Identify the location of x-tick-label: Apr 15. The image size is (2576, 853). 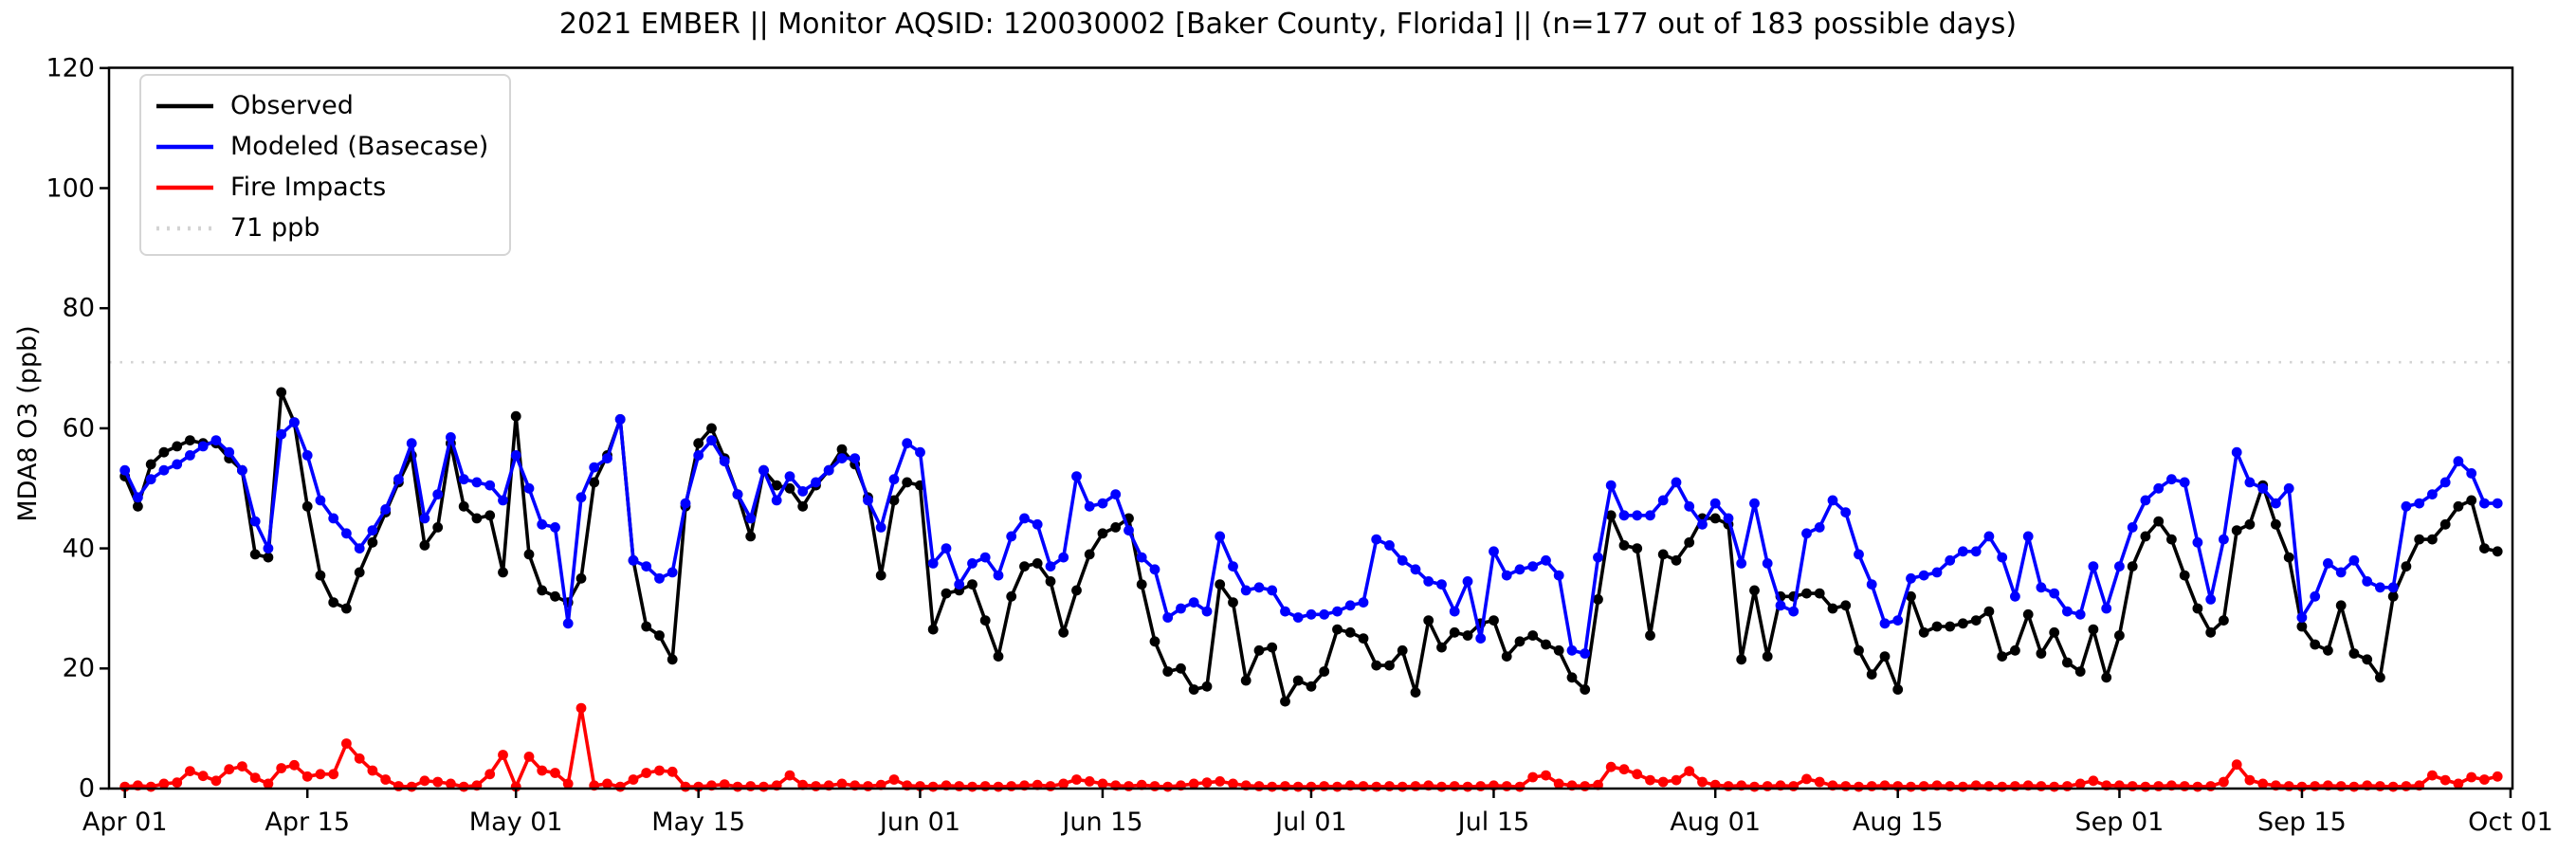
(308, 822).